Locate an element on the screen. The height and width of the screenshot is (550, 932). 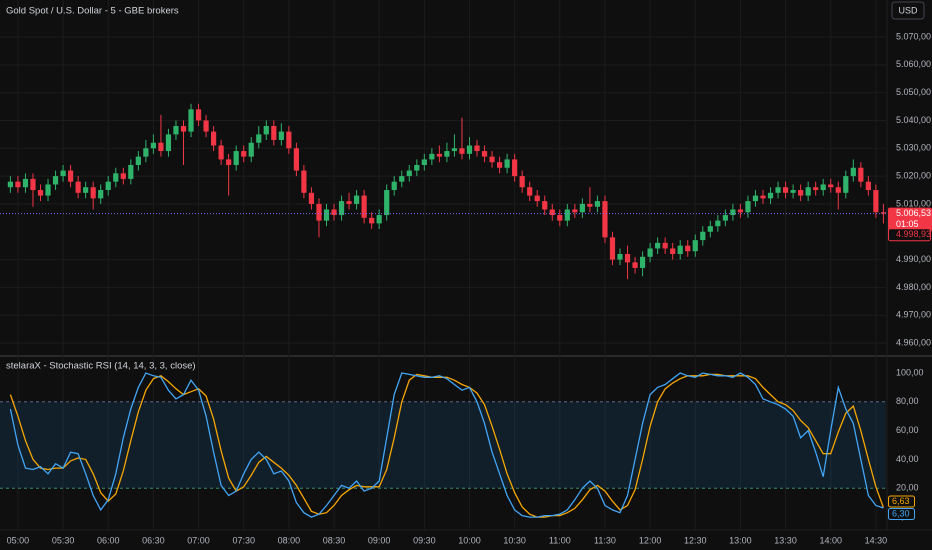
x-tick-label: 05:30 is located at coordinates (63, 540).